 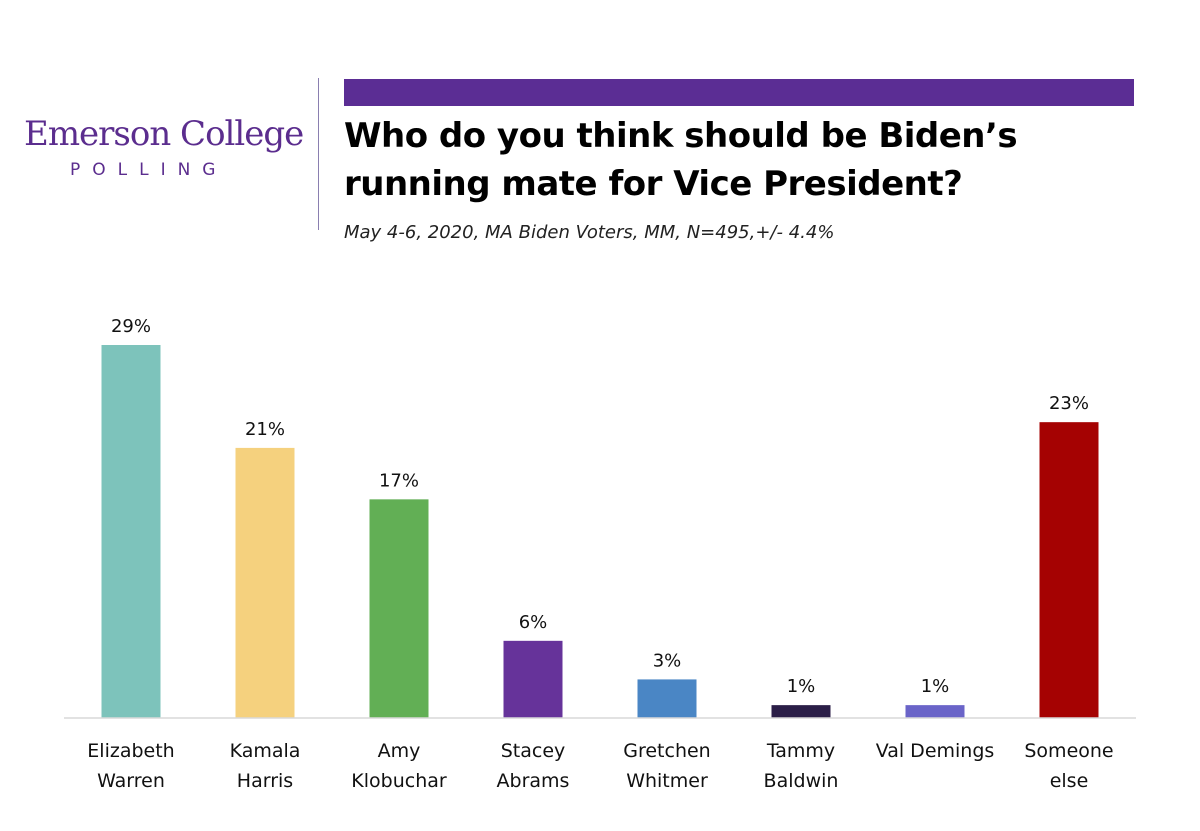 What do you see at coordinates (935, 686) in the screenshot?
I see `value-label-6: 1%` at bounding box center [935, 686].